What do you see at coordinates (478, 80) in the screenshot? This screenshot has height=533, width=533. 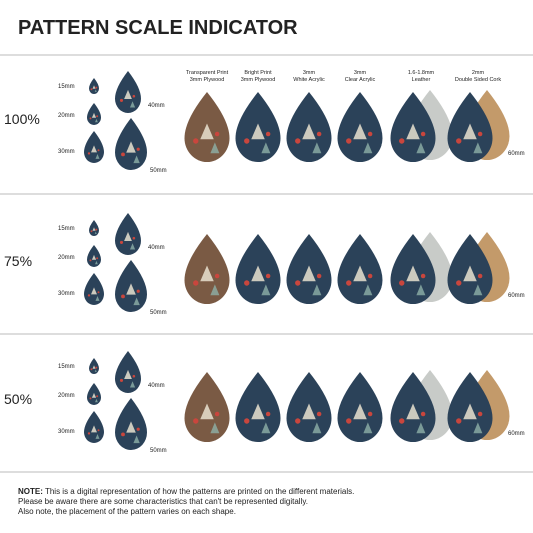 I see `material-name: Double Sided Cork` at bounding box center [478, 80].